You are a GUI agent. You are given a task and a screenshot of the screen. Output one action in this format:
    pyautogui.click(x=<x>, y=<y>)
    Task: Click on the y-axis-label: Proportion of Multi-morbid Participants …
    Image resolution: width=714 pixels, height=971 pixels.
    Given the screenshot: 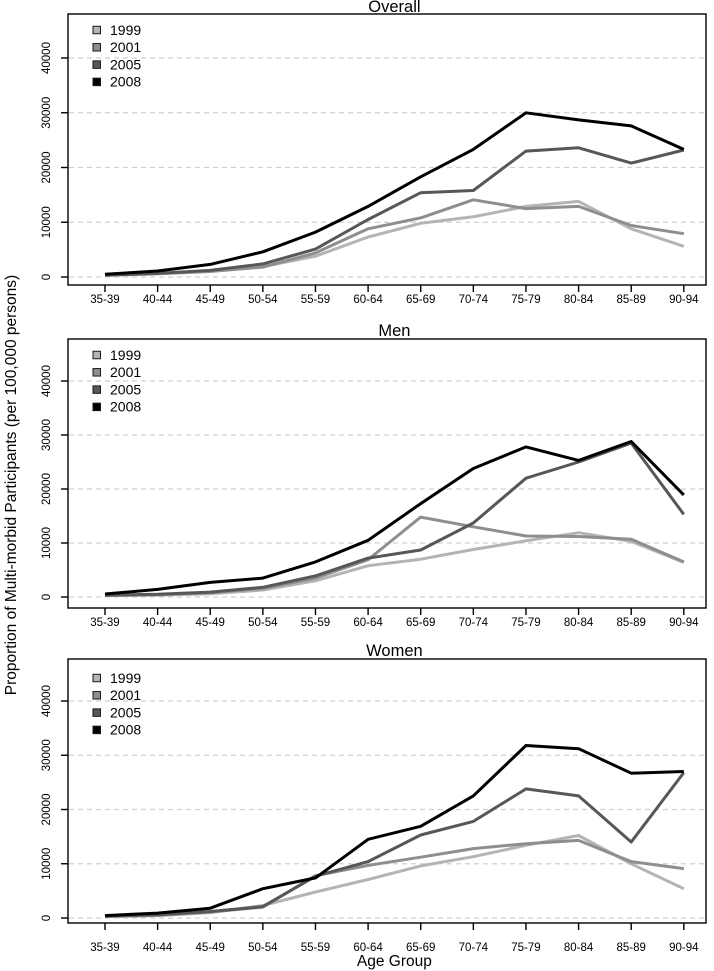 What is the action you would take?
    pyautogui.click(x=11, y=485)
    